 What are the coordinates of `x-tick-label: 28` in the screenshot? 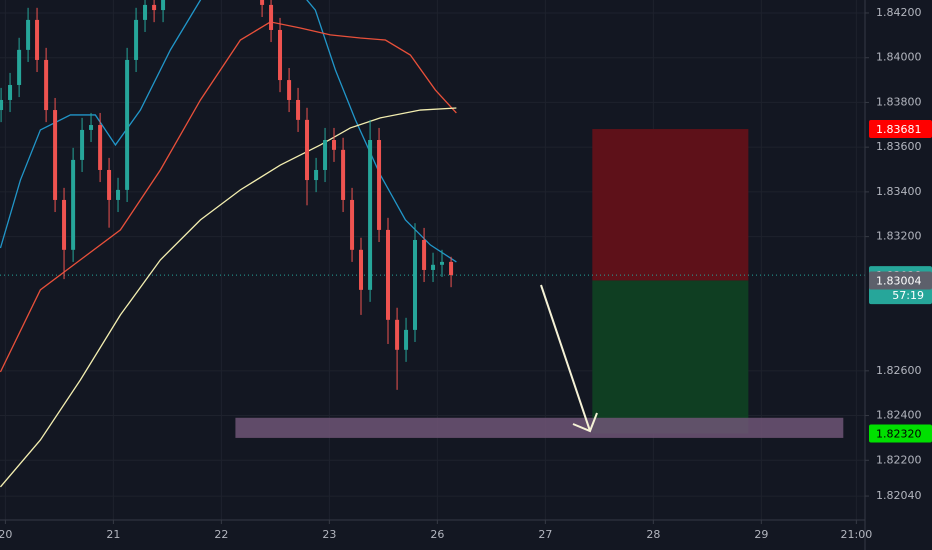 It's located at (653, 534).